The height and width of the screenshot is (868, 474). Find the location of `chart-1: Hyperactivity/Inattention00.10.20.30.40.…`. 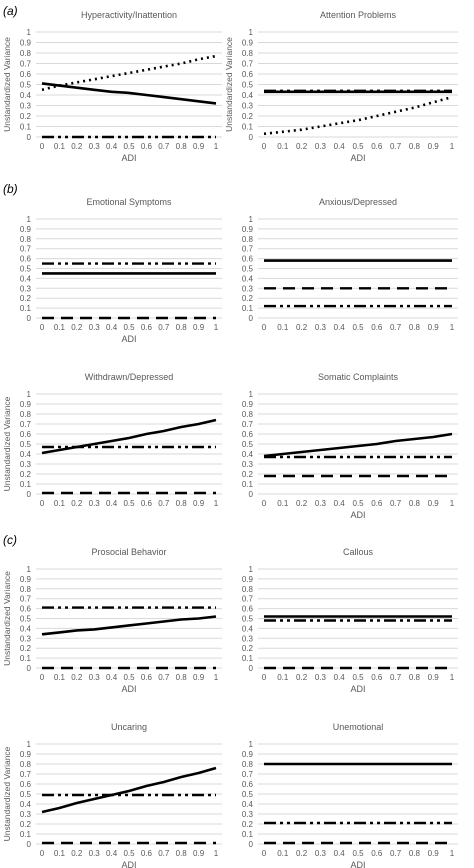

chart-1: Hyperactivity/Inattention00.10.20.30.40.… is located at coordinates (112, 86).